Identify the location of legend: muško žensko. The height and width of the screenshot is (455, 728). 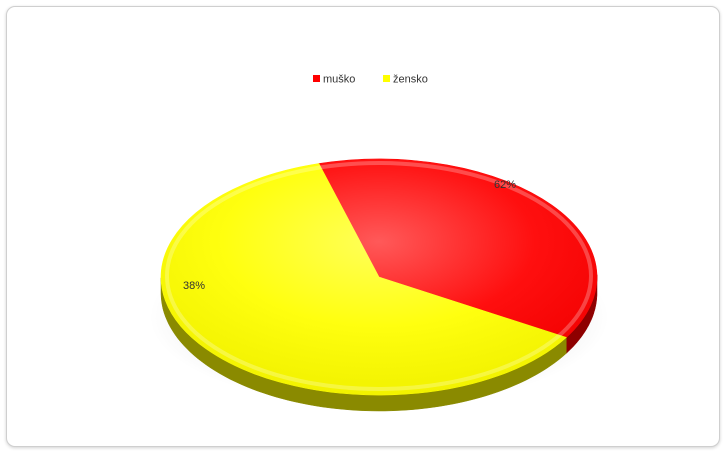
(370, 80).